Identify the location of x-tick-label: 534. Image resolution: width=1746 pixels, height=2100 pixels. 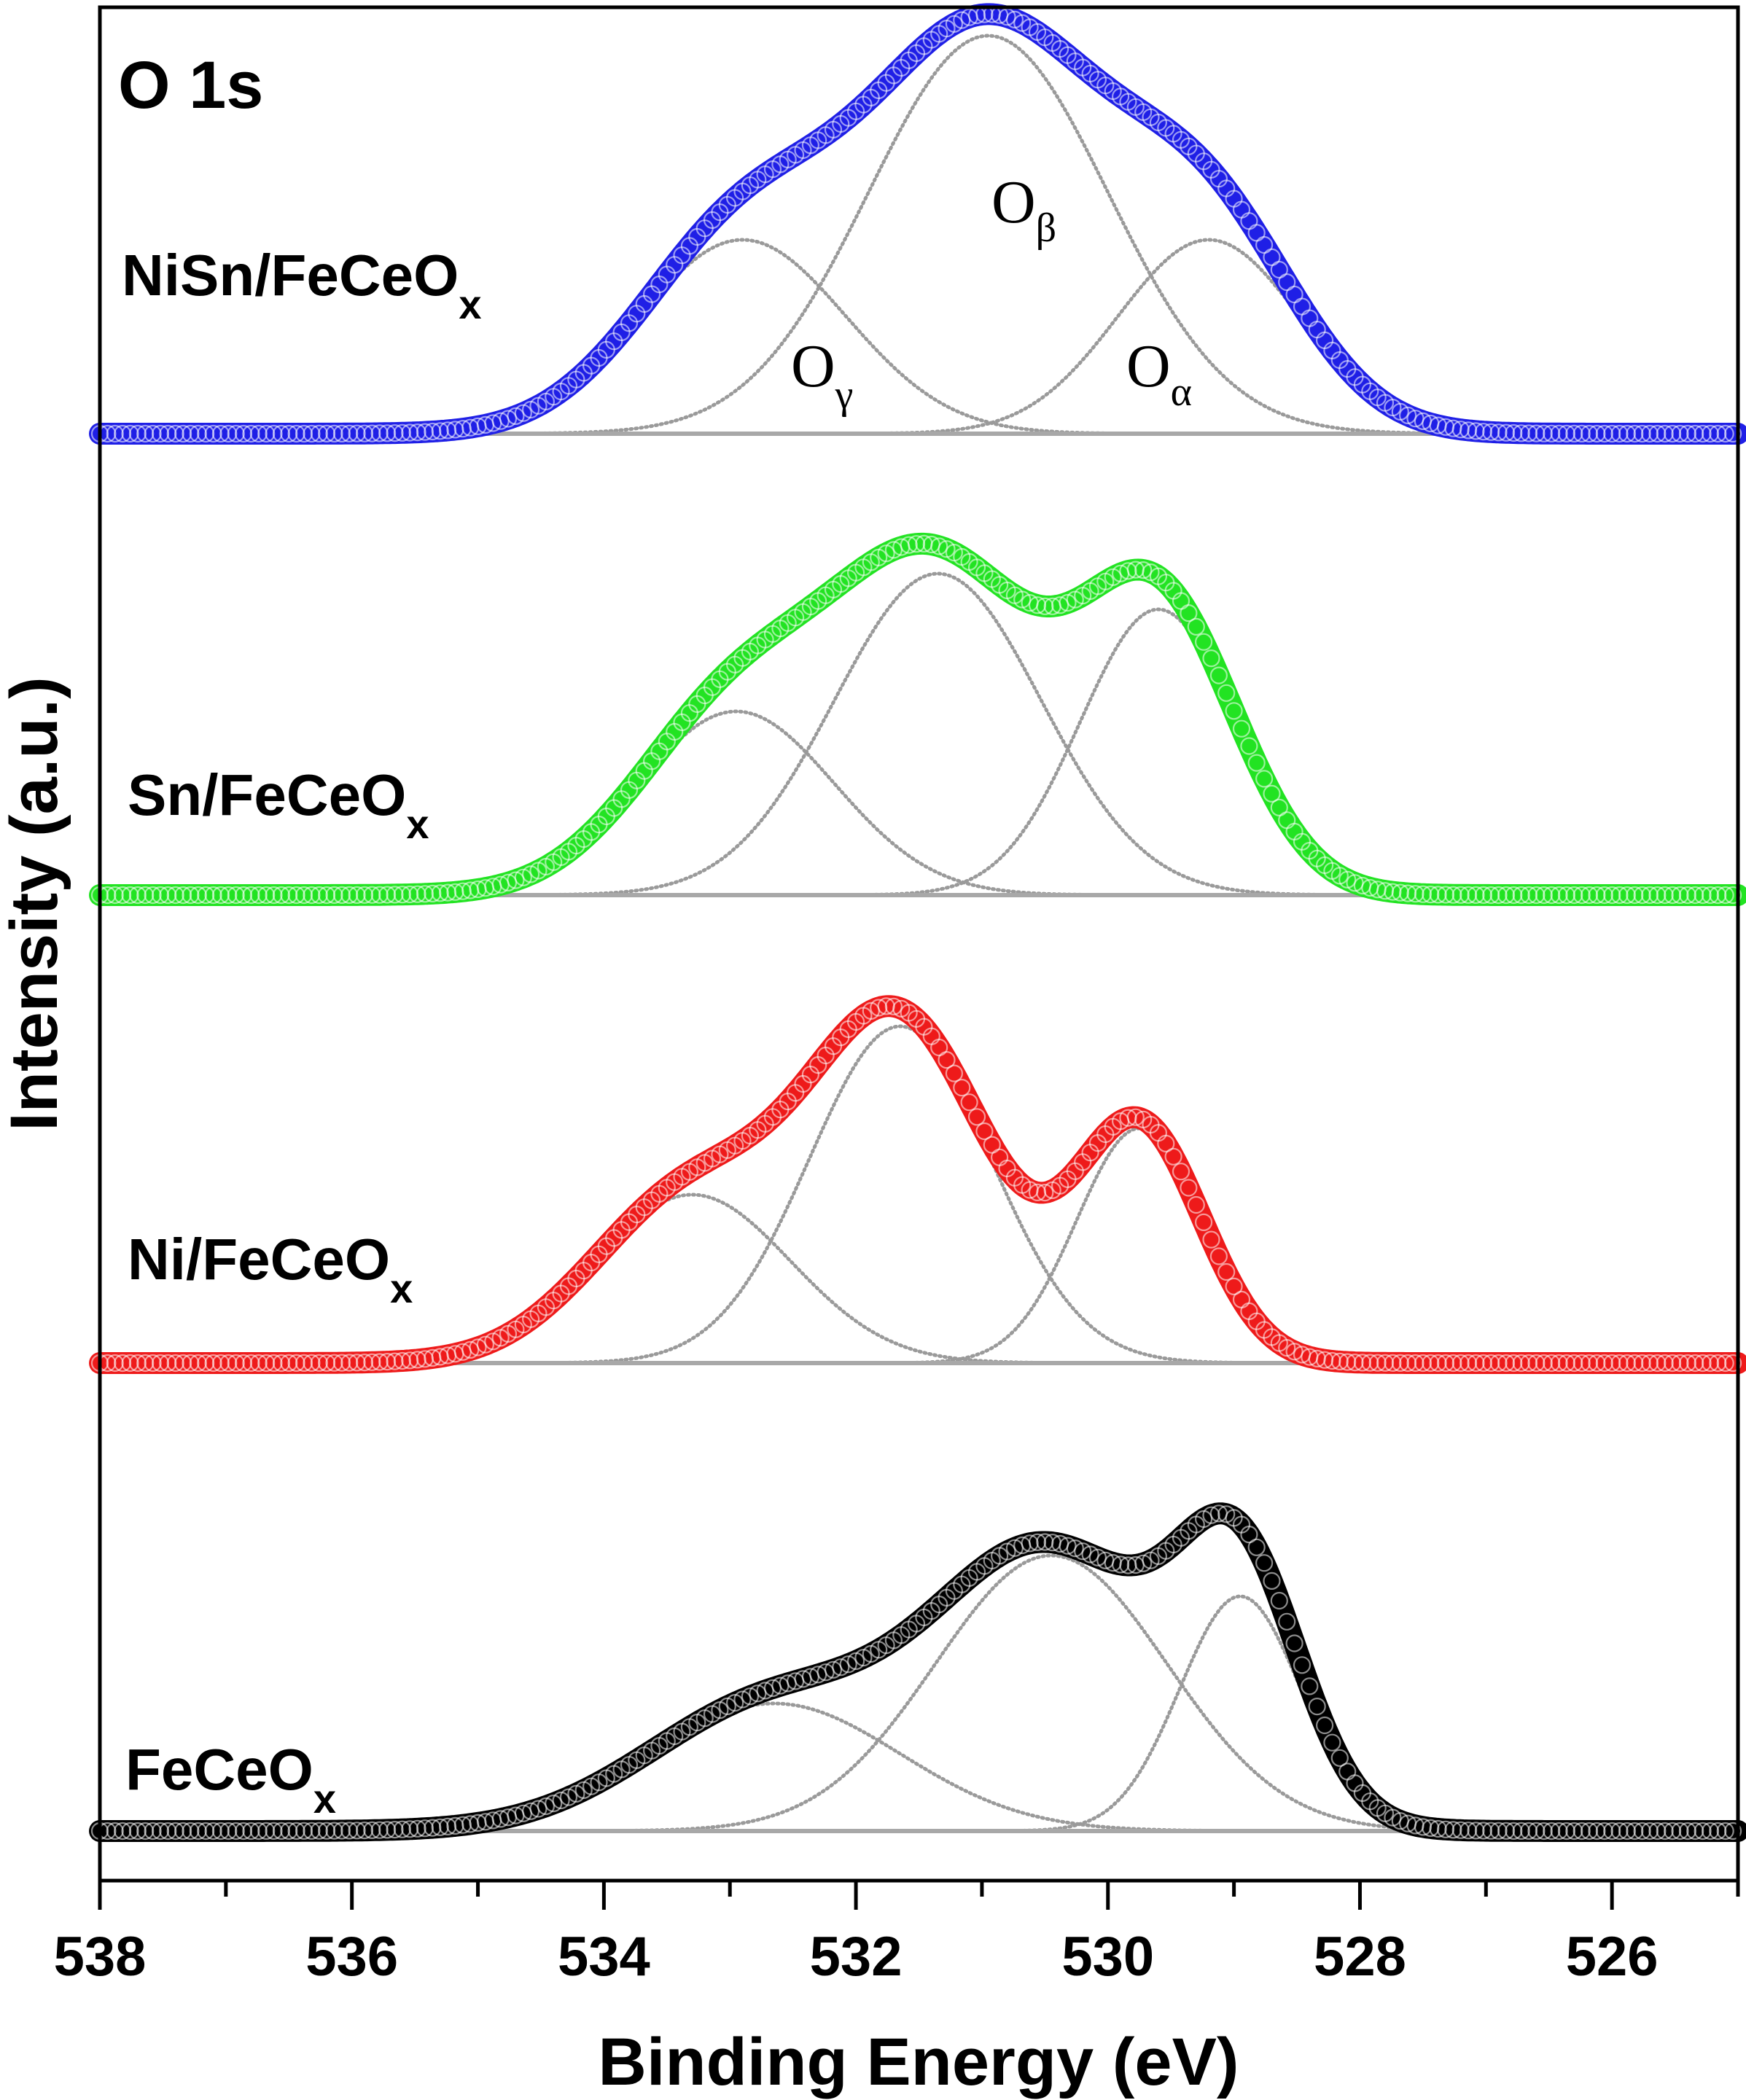
(604, 1957).